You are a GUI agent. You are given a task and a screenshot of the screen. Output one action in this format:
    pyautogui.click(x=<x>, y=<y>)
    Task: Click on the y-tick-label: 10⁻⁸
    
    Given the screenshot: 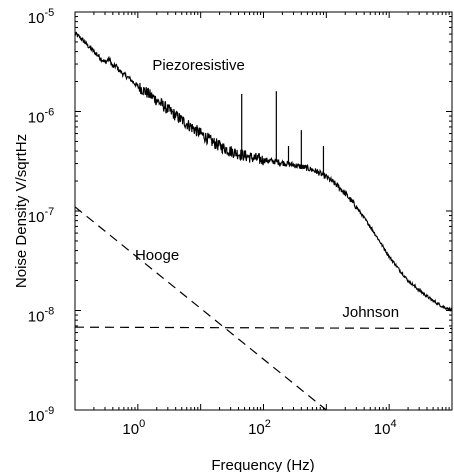 What is the action you would take?
    pyautogui.click(x=41, y=316)
    